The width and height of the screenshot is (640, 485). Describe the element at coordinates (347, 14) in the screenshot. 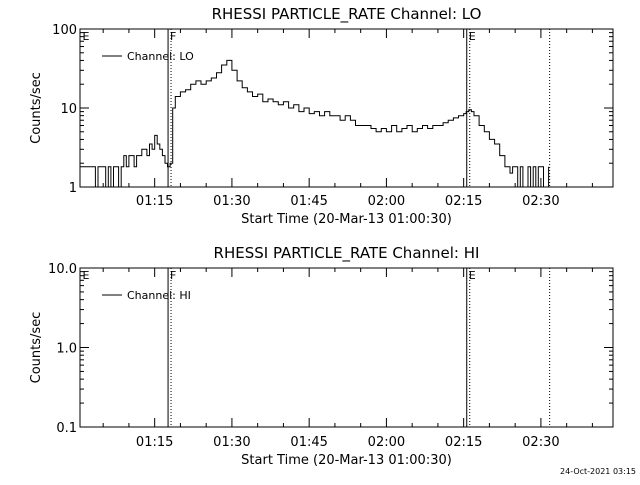

I see `chart-title: RHESSI PARTICLE_RATE Channel: LO` at that location.